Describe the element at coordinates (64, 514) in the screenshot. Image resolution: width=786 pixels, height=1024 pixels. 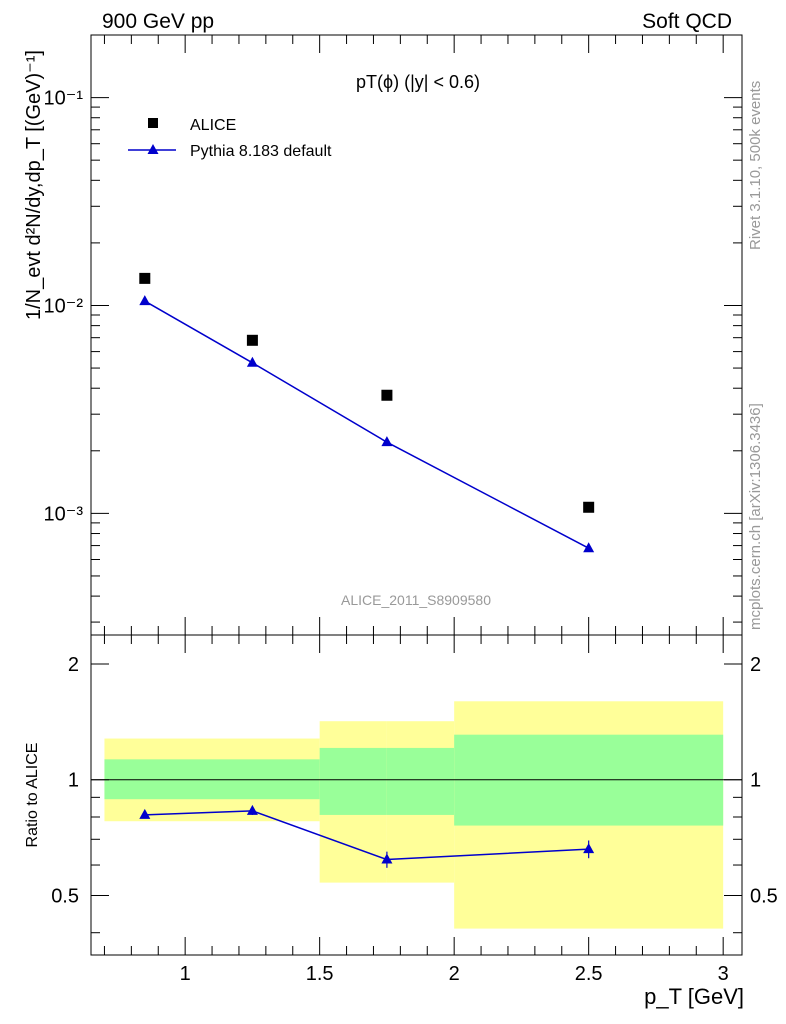
I see `main-y-tick-label: 10⁻³` at that location.